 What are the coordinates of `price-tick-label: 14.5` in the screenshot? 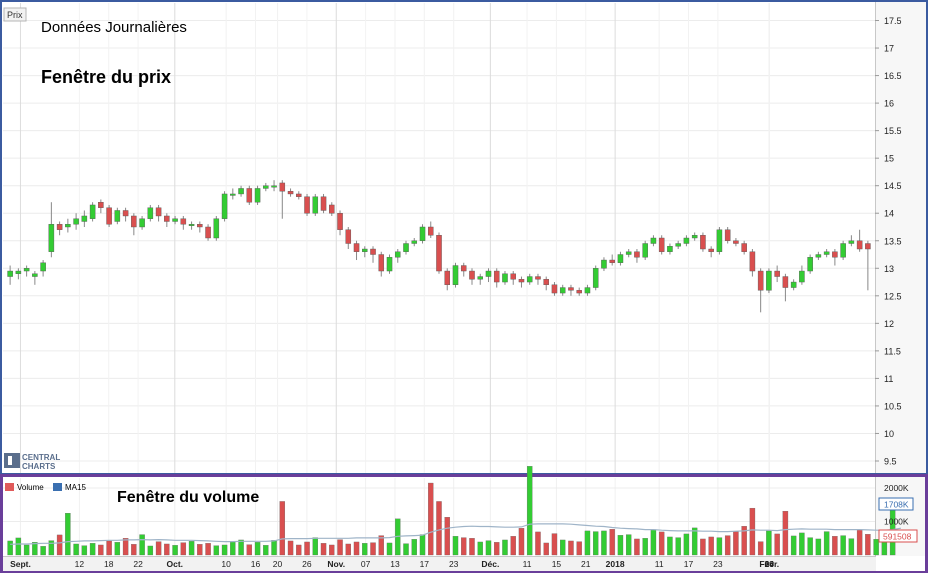 It's located at (893, 186).